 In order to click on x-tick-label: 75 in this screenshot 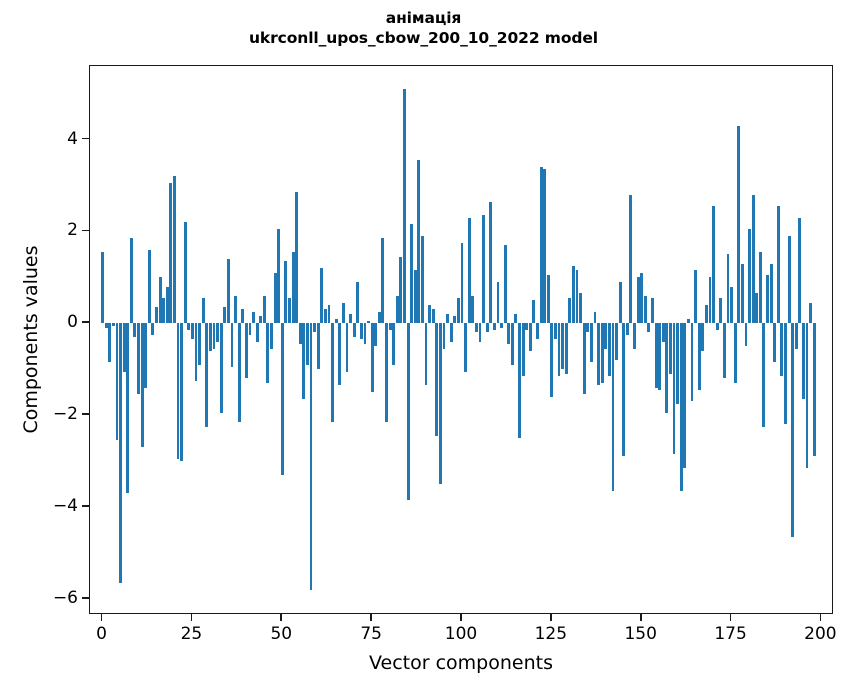, I will do `click(371, 634)`.